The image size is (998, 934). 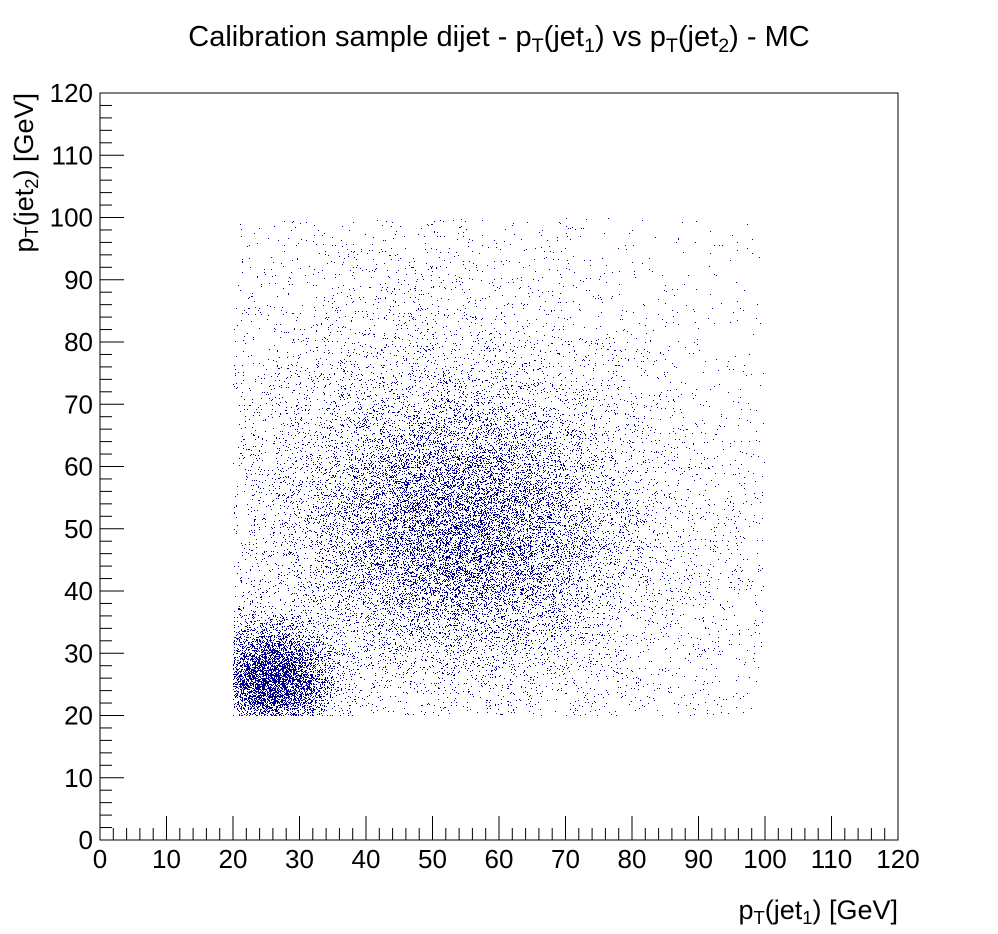 I want to click on y-tick-label: 40, so click(x=78, y=591).